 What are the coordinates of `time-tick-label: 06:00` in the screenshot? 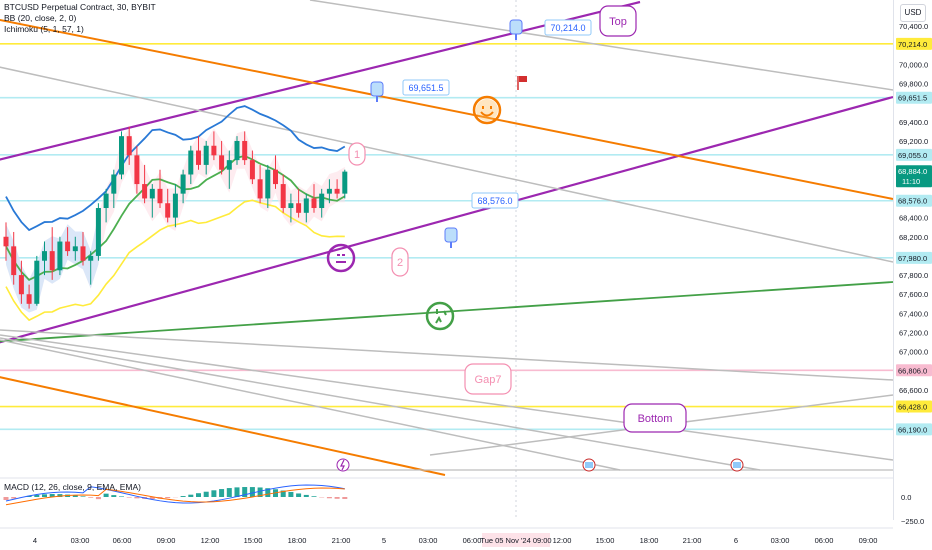 It's located at (122, 540).